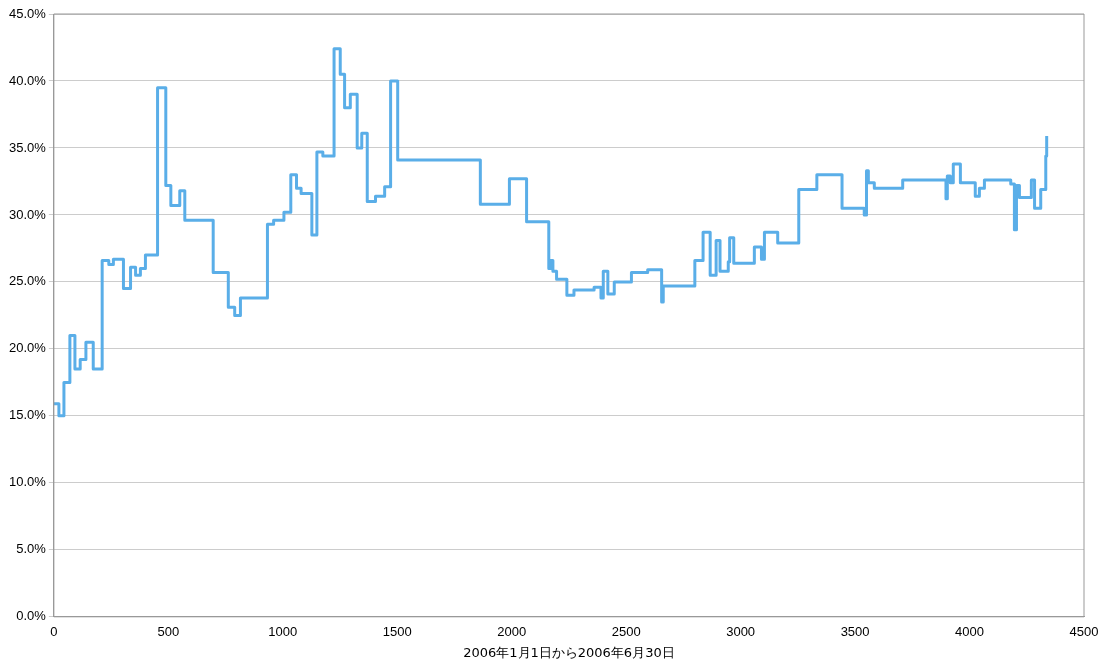 The width and height of the screenshot is (1108, 669). Describe the element at coordinates (31, 549) in the screenshot. I see `y-tick-label: 5.0%` at that location.